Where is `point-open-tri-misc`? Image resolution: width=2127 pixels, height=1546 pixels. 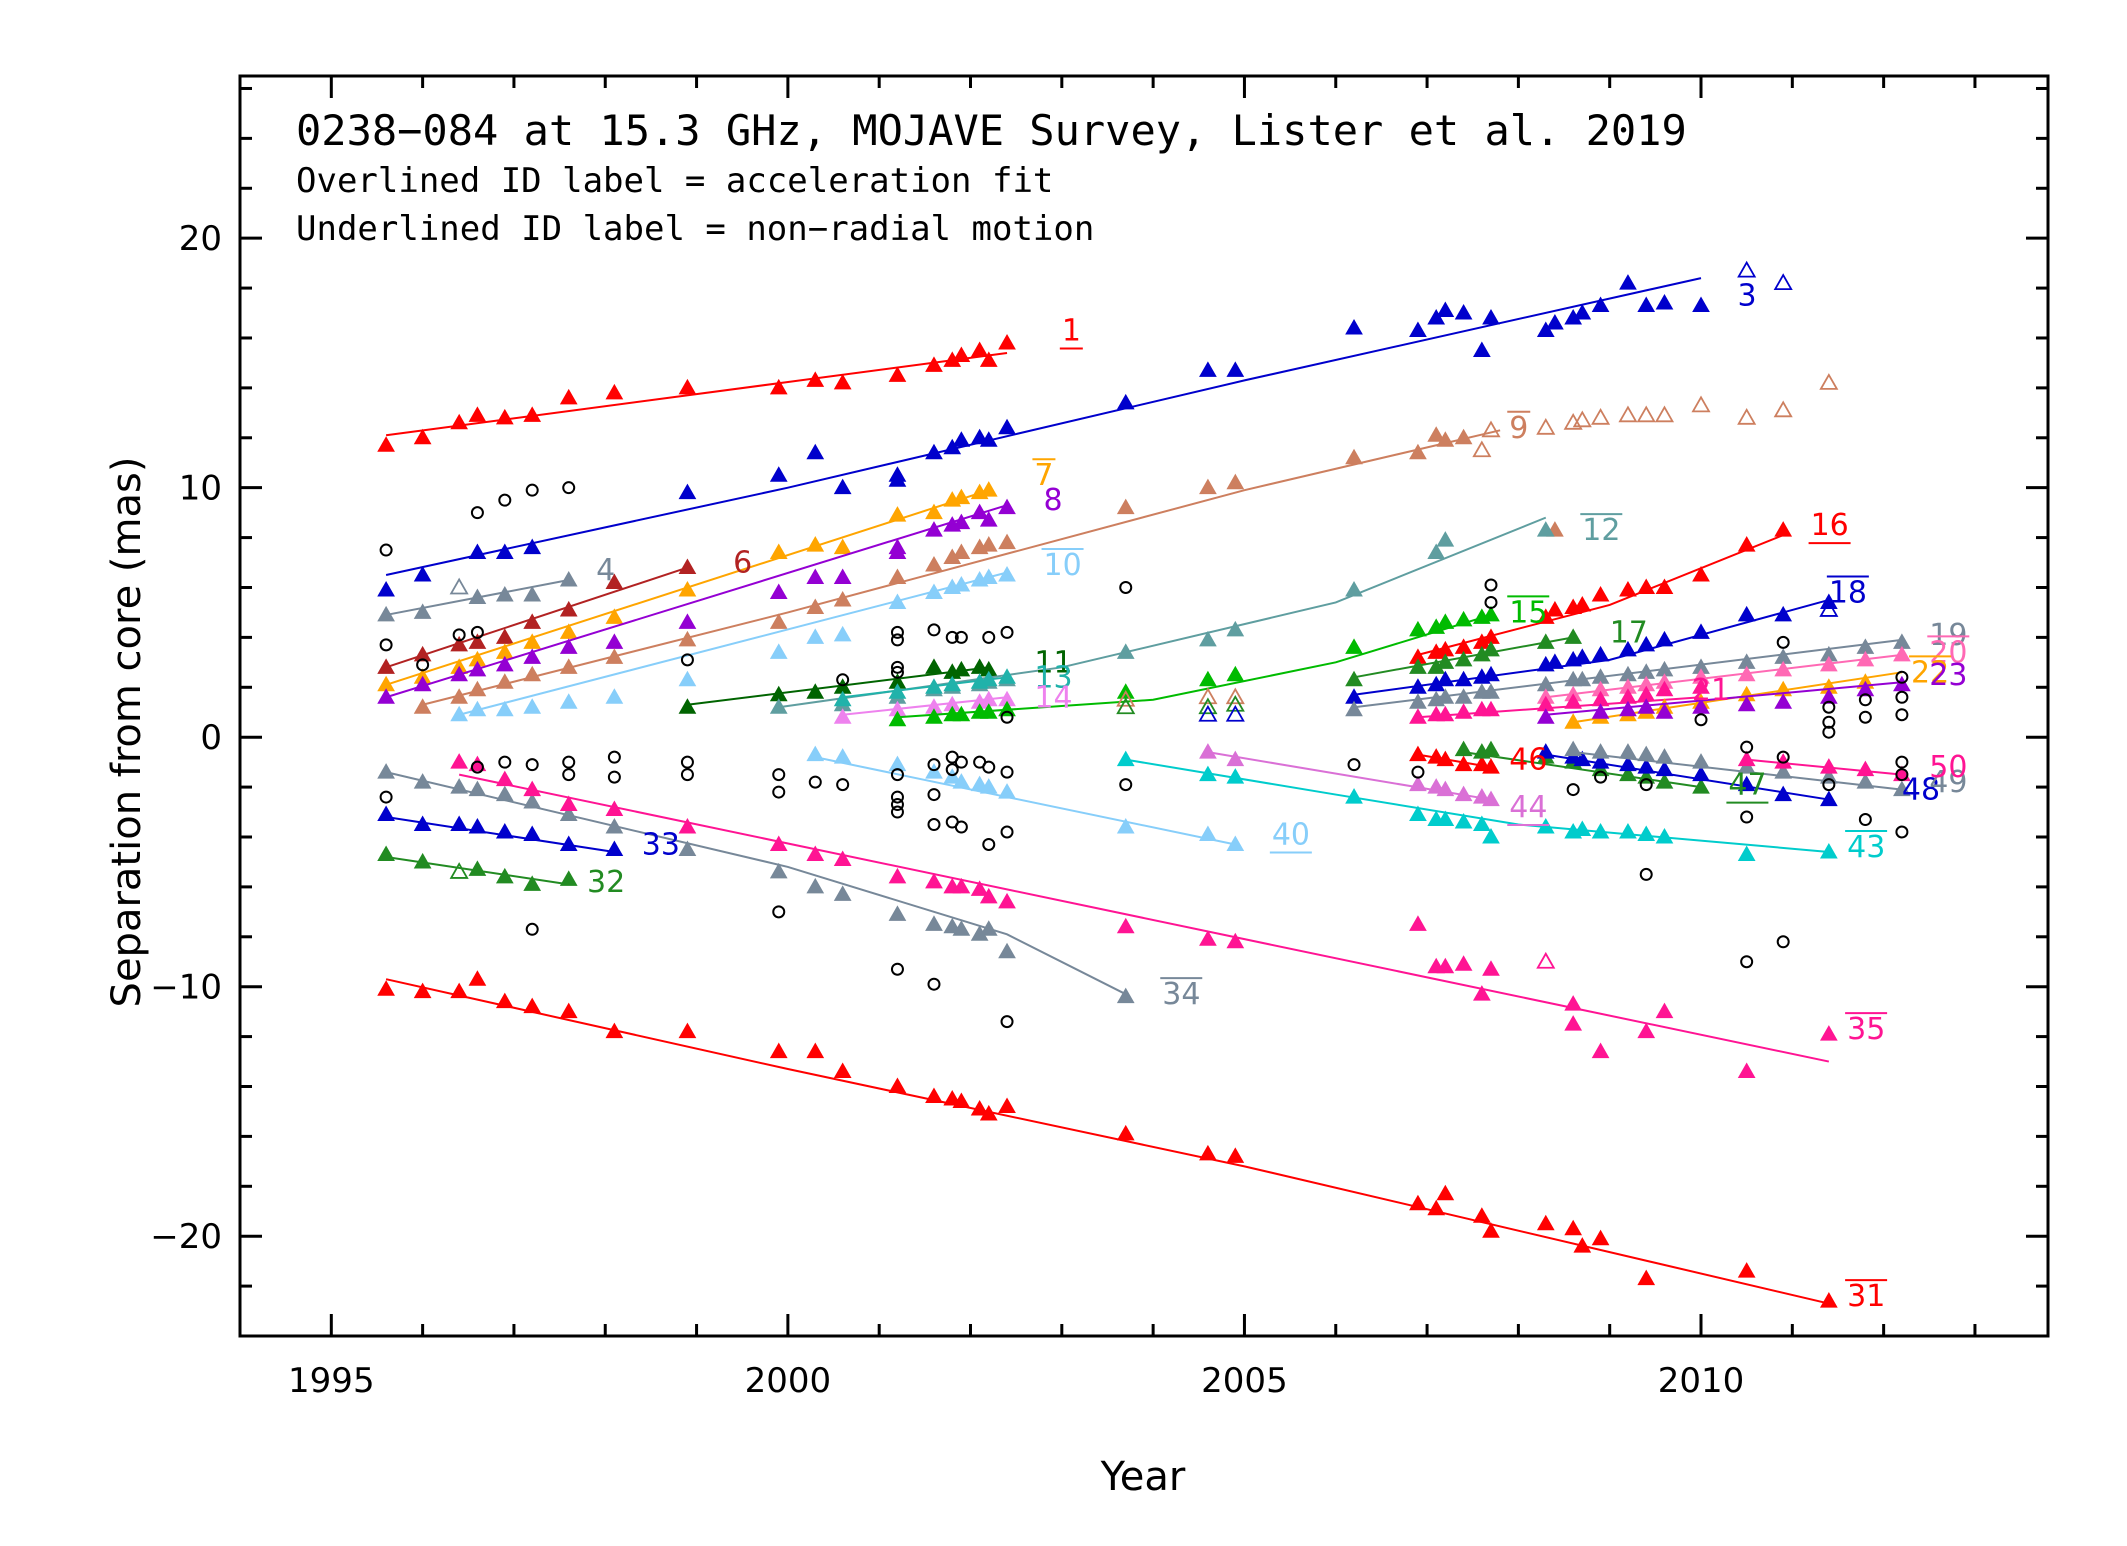
point-open-tri-misc is located at coordinates (1208, 696).